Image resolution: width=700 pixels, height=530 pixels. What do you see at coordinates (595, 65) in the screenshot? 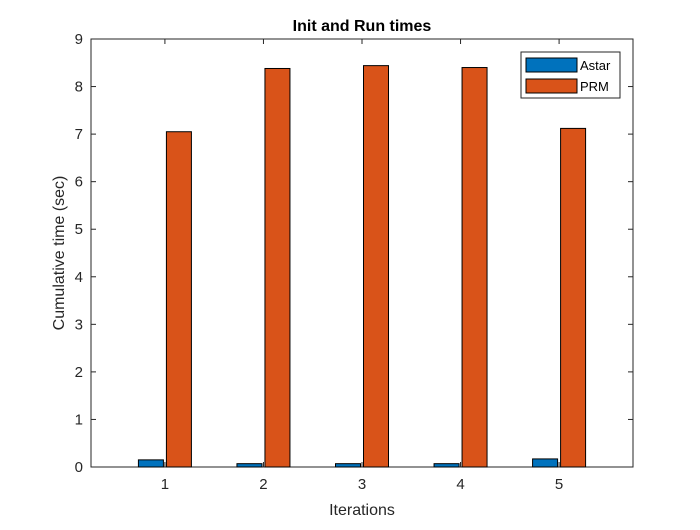
I see `legend-label-astar: Astar` at bounding box center [595, 65].